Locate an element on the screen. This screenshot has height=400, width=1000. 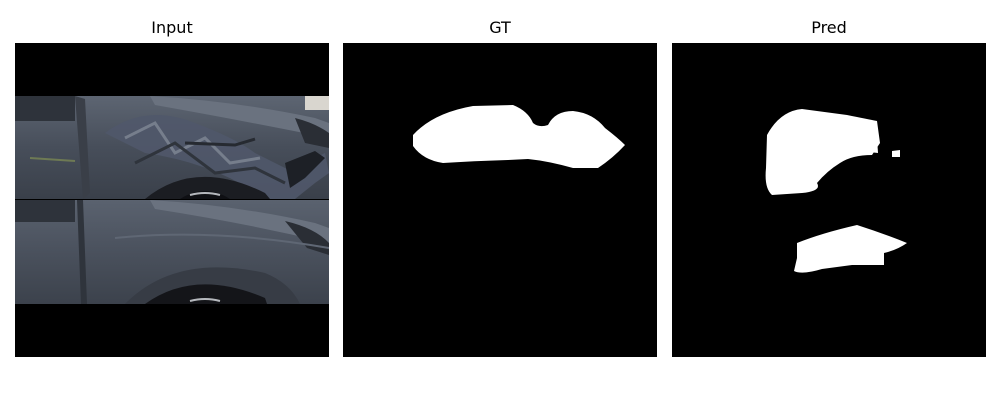
reference-car-frame is located at coordinates (172, 252).